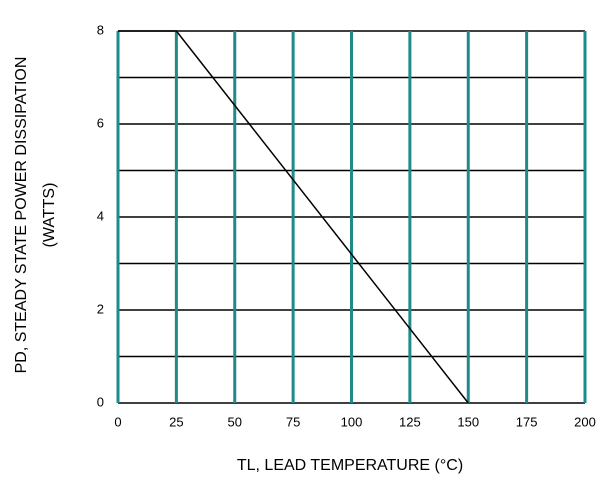 The height and width of the screenshot is (479, 597). I want to click on x-tick-label: 25, so click(176, 421).